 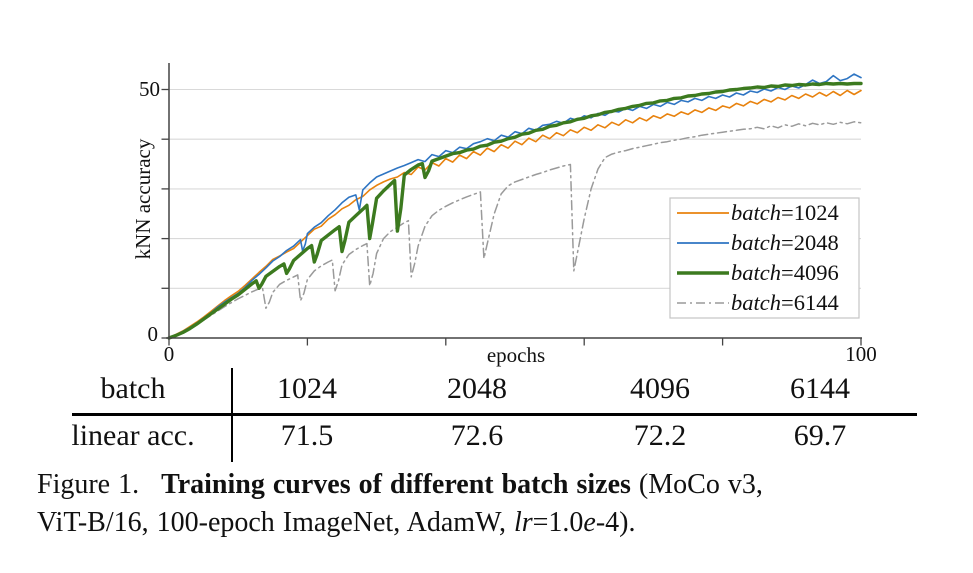 I want to click on y-tick-label-50: 50, so click(x=149, y=89).